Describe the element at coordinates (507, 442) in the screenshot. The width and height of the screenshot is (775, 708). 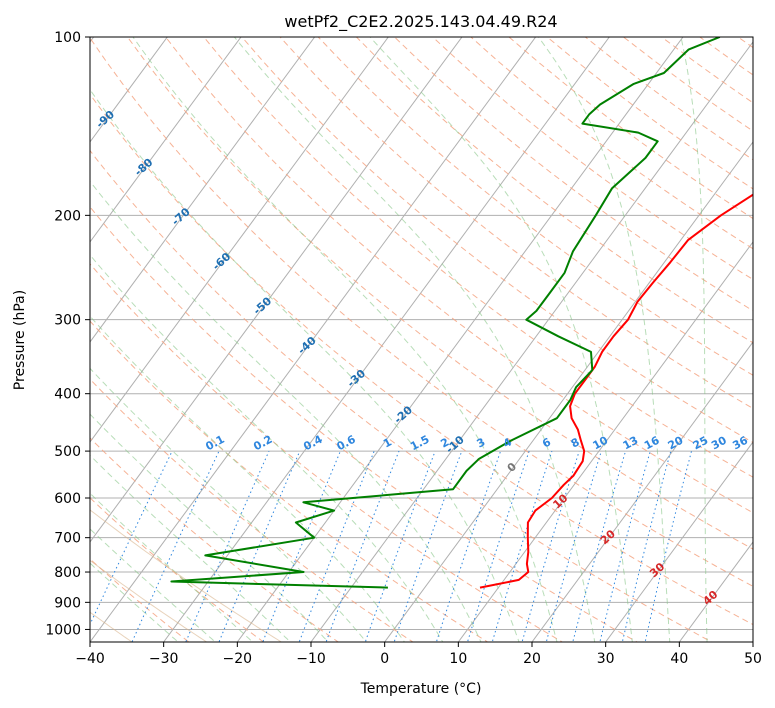
I see `mixing-ratio-label: 4` at that location.